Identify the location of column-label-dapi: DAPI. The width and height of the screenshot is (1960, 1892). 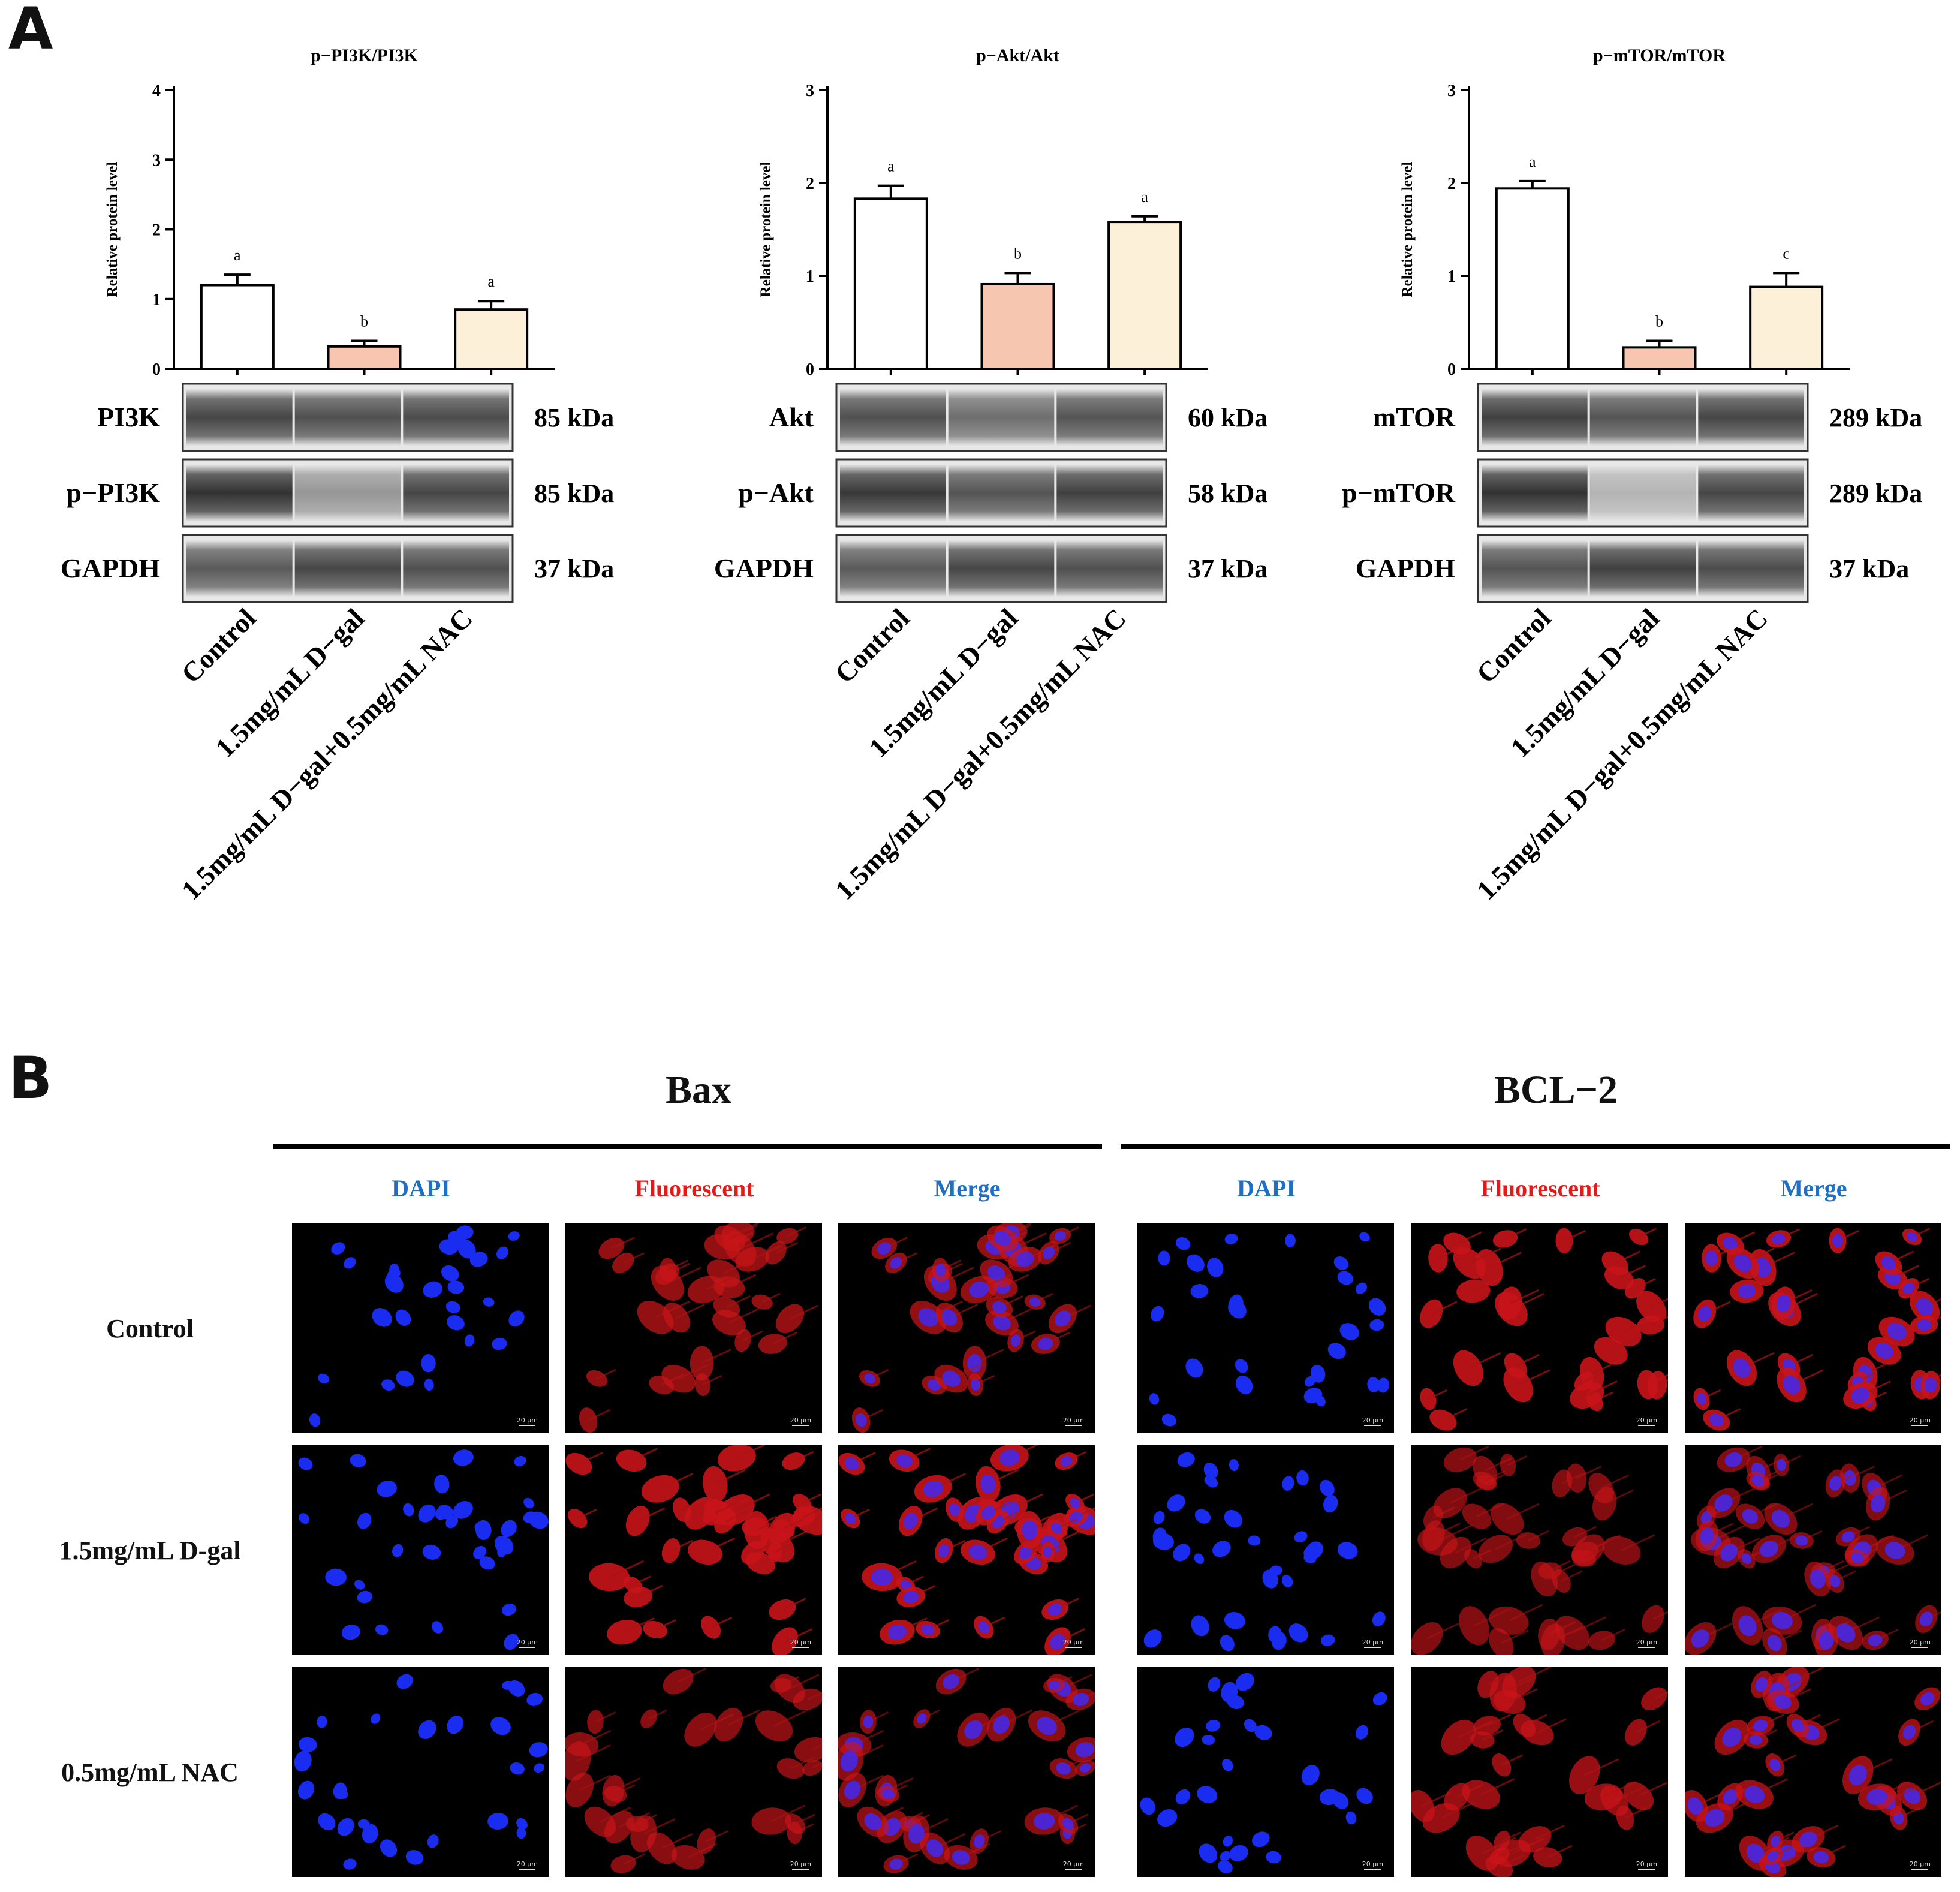
(1266, 1188).